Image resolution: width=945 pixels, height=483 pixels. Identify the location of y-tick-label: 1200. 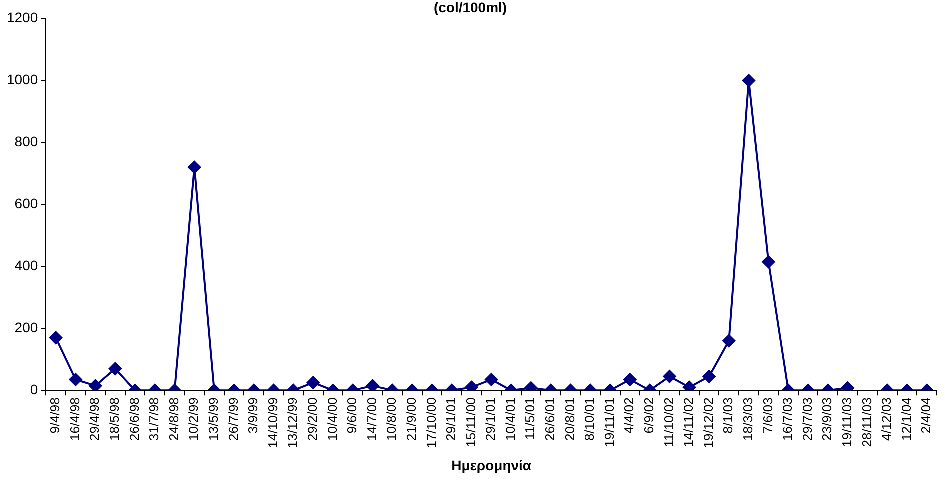
(22, 18).